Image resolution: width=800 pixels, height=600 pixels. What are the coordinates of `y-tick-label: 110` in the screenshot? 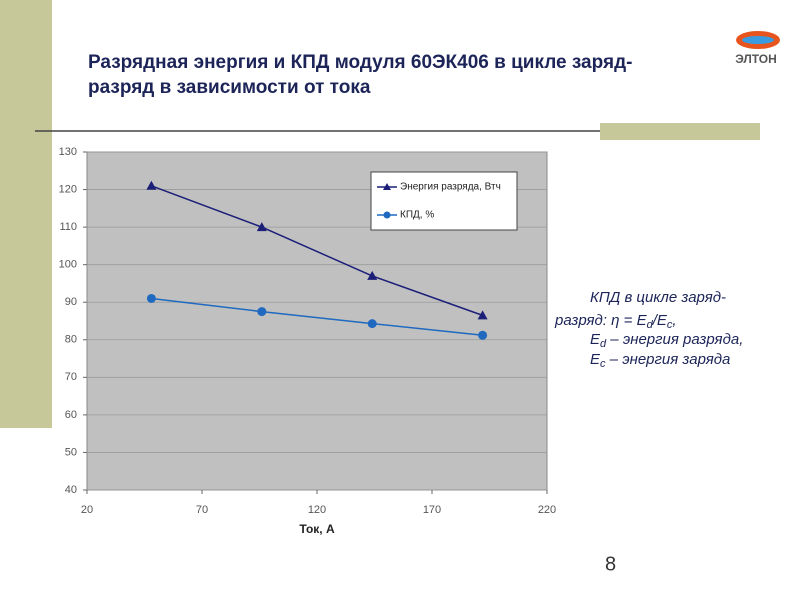 It's located at (68, 227).